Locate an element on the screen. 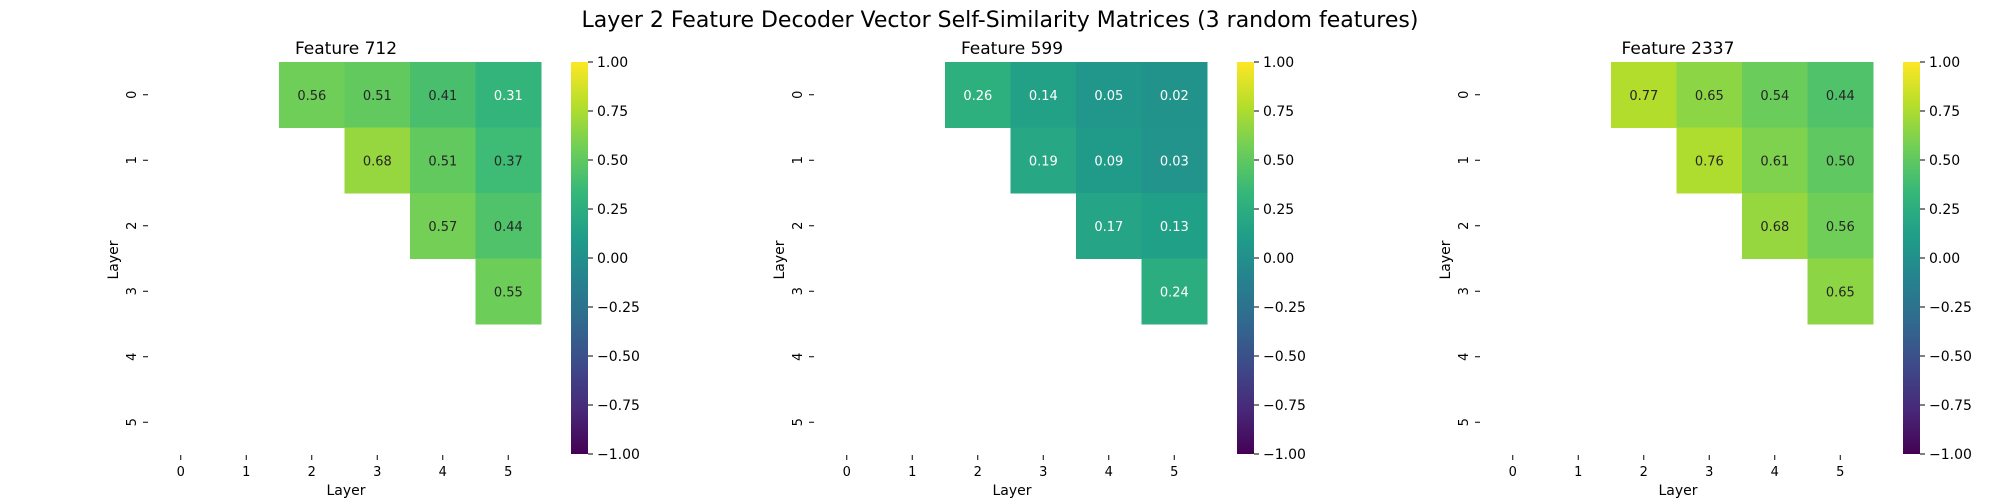 The height and width of the screenshot is (504, 2000). cell-value-label: 0.61 is located at coordinates (1774, 161).